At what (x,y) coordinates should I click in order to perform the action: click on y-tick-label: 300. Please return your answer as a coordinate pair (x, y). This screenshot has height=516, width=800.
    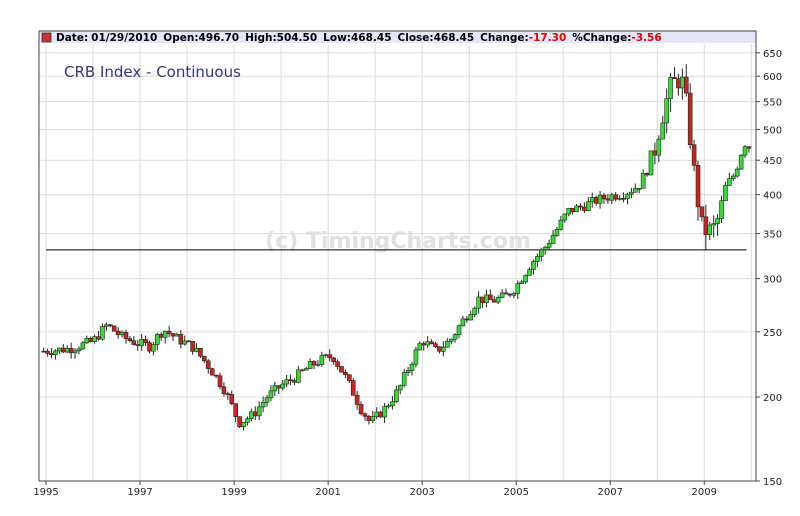
    Looking at the image, I should click on (772, 280).